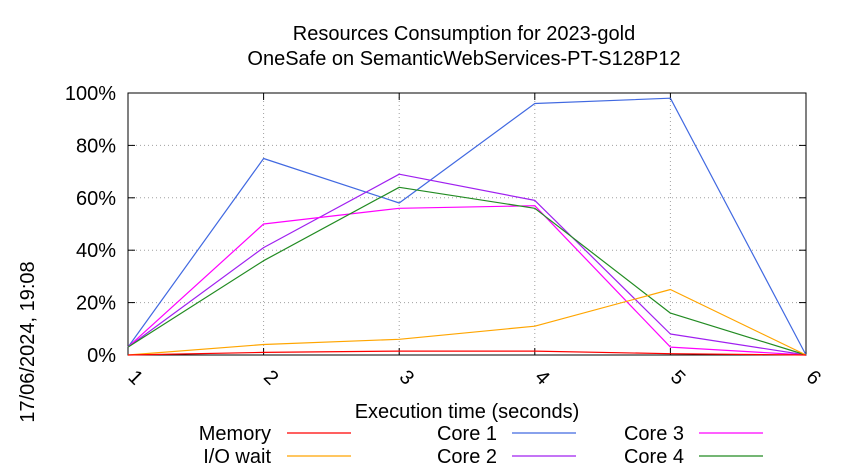 This screenshot has height=475, width=850. I want to click on series-line-memory, so click(467, 353).